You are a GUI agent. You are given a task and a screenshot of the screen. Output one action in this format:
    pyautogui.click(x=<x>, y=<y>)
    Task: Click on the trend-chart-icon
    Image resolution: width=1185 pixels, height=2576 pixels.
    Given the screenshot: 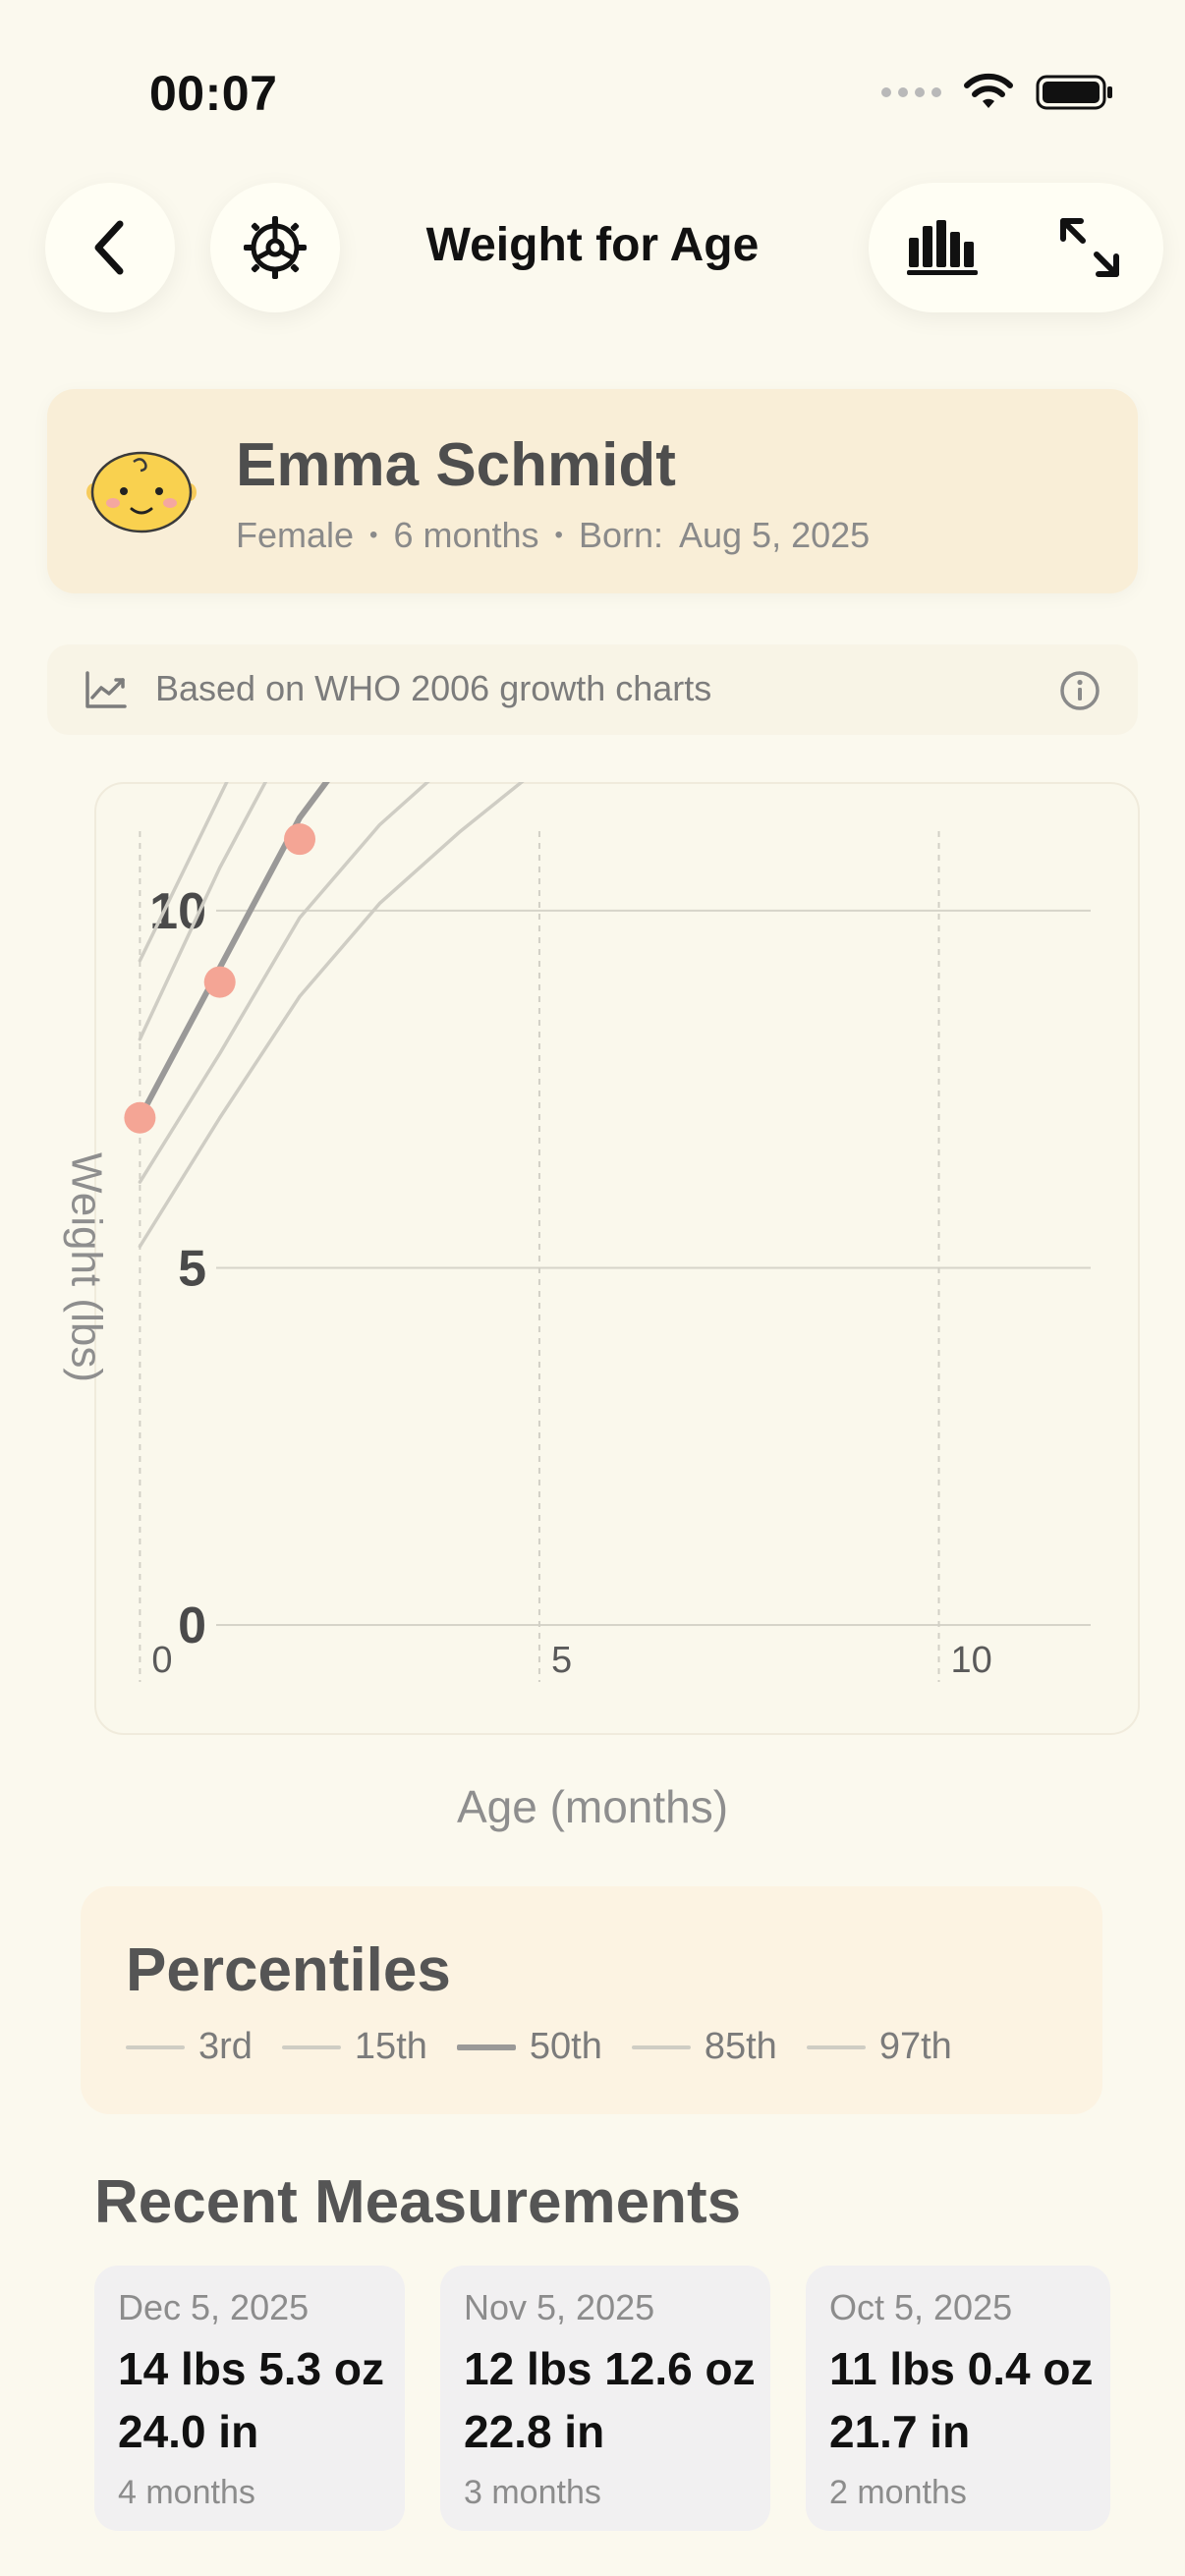 What is the action you would take?
    pyautogui.click(x=106, y=689)
    